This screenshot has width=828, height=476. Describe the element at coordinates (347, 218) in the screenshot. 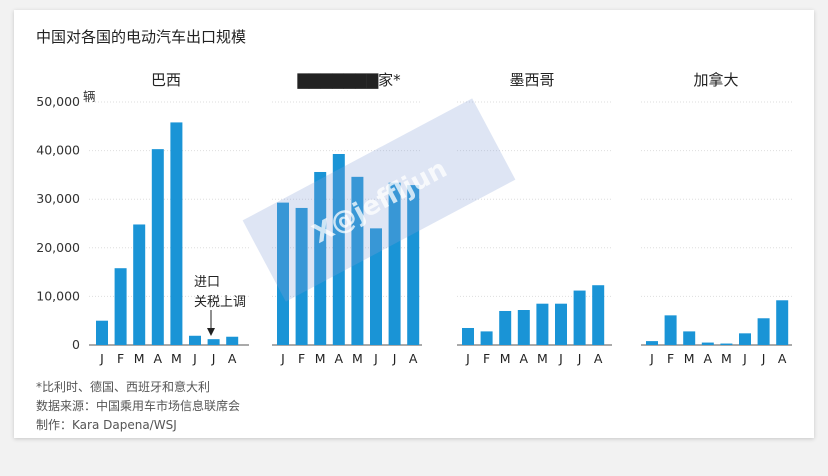

I see `panel-2: ▇▇▇▇▇▇▇家*J F M A M J J A` at that location.